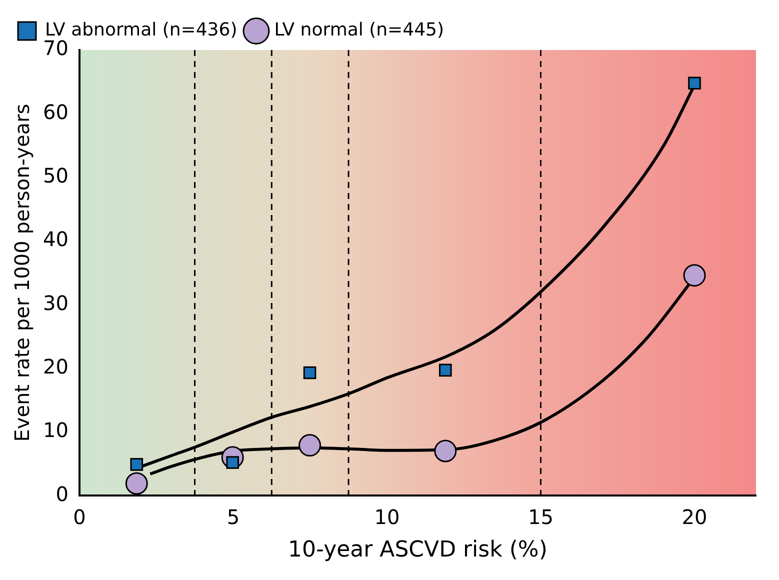  Describe the element at coordinates (55, 366) in the screenshot. I see `y-tick-label: 20` at that location.